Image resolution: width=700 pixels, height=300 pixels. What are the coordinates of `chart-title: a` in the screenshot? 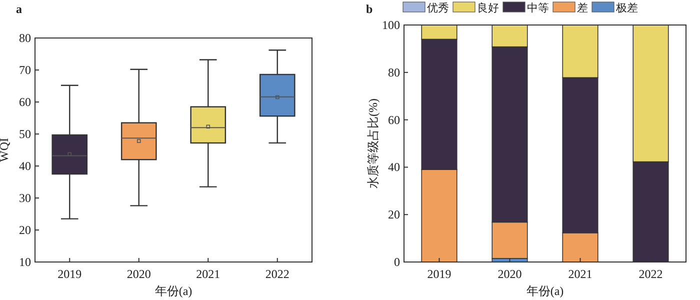 It's located at (19, 9).